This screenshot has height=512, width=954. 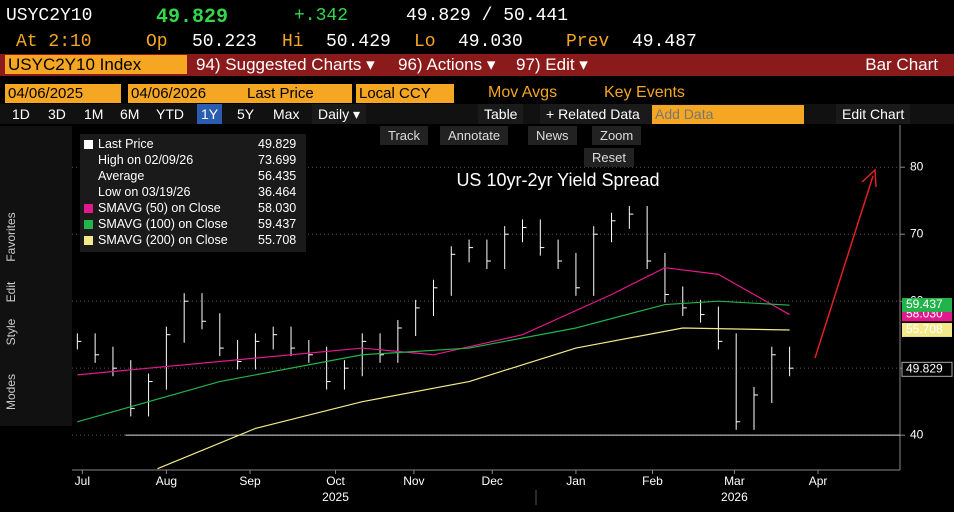 What do you see at coordinates (192, 17) in the screenshot?
I see `last: 49.829` at bounding box center [192, 17].